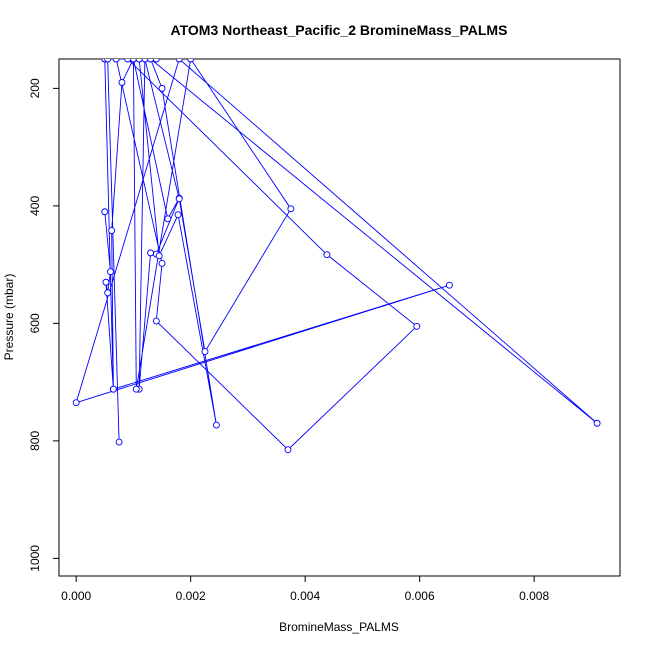 This screenshot has height=650, width=650. I want to click on y-axis-label: Pressure (mbar), so click(9, 317).